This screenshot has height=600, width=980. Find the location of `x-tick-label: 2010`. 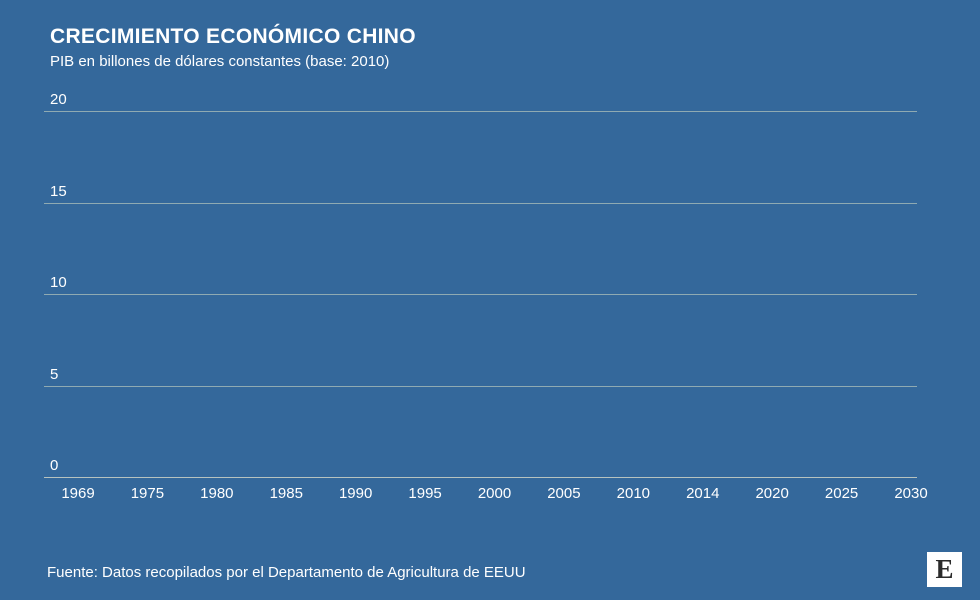

x-tick-label: 2010 is located at coordinates (633, 493).